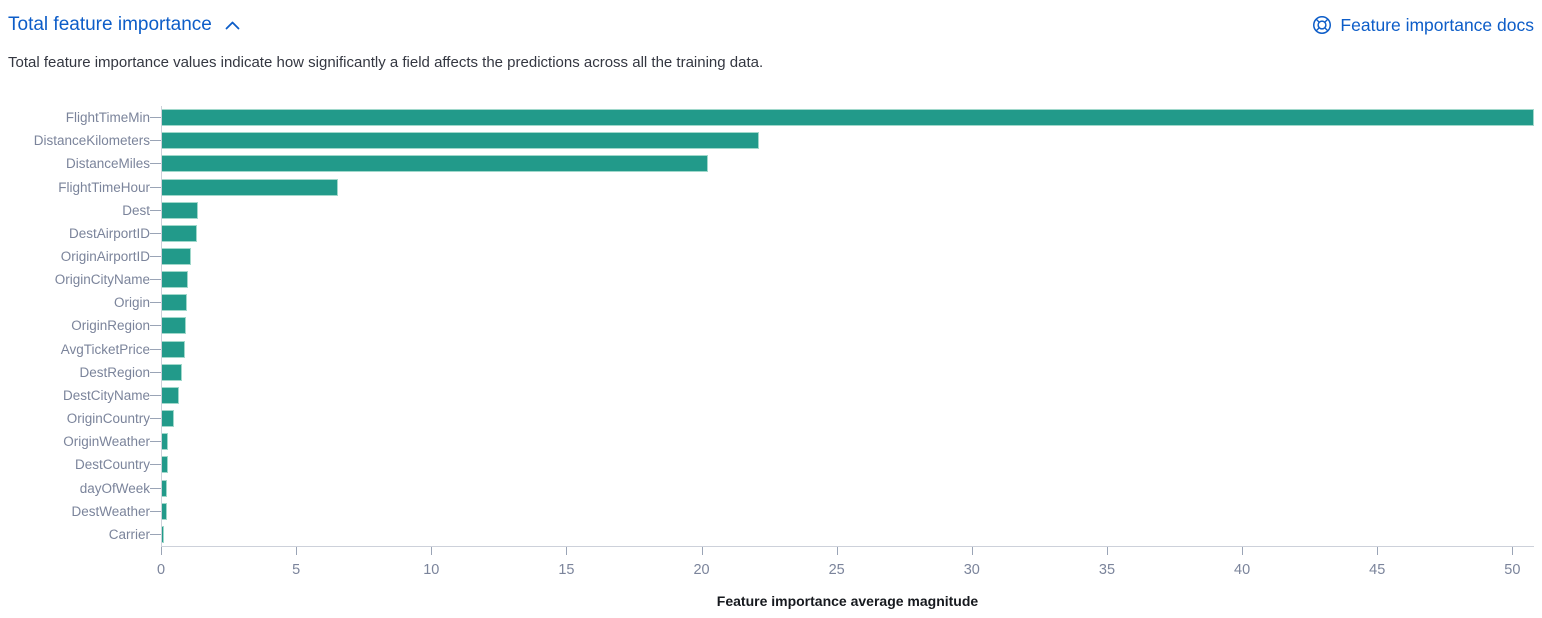  Describe the element at coordinates (845, 565) in the screenshot. I see `x-axis: 0 5 10 15 20 25 30 35 40 45 50` at that location.